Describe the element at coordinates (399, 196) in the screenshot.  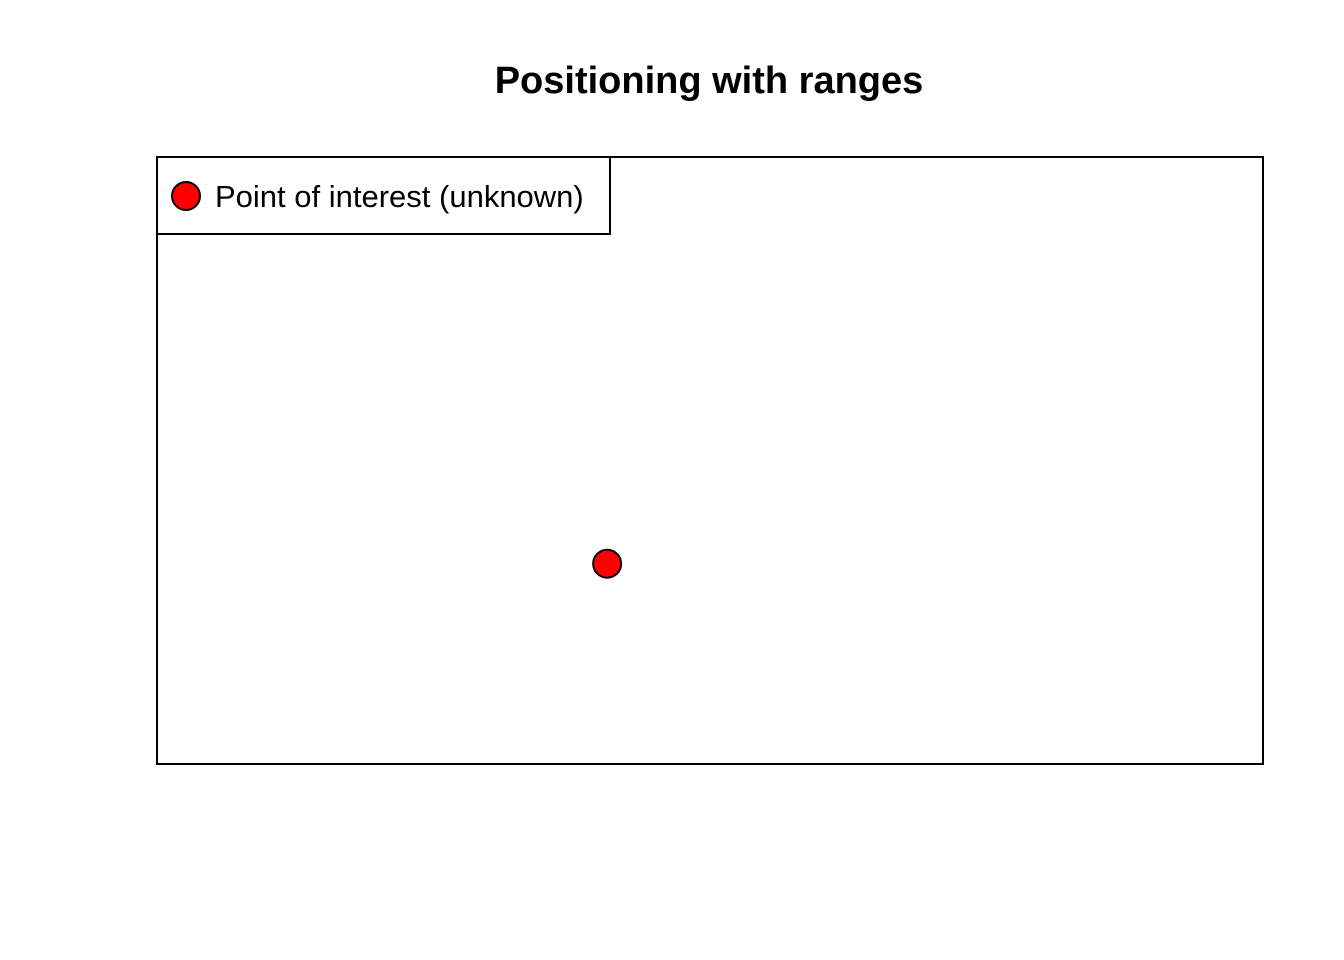
I see `legend-label: Point of interest (unknown)` at that location.